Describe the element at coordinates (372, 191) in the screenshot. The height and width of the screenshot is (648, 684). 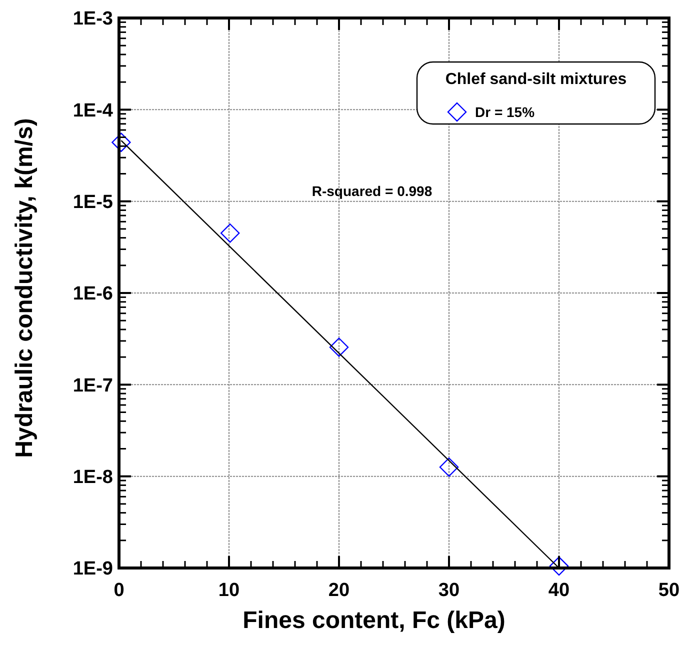
I see `annotation: R-squared = 0.998` at that location.